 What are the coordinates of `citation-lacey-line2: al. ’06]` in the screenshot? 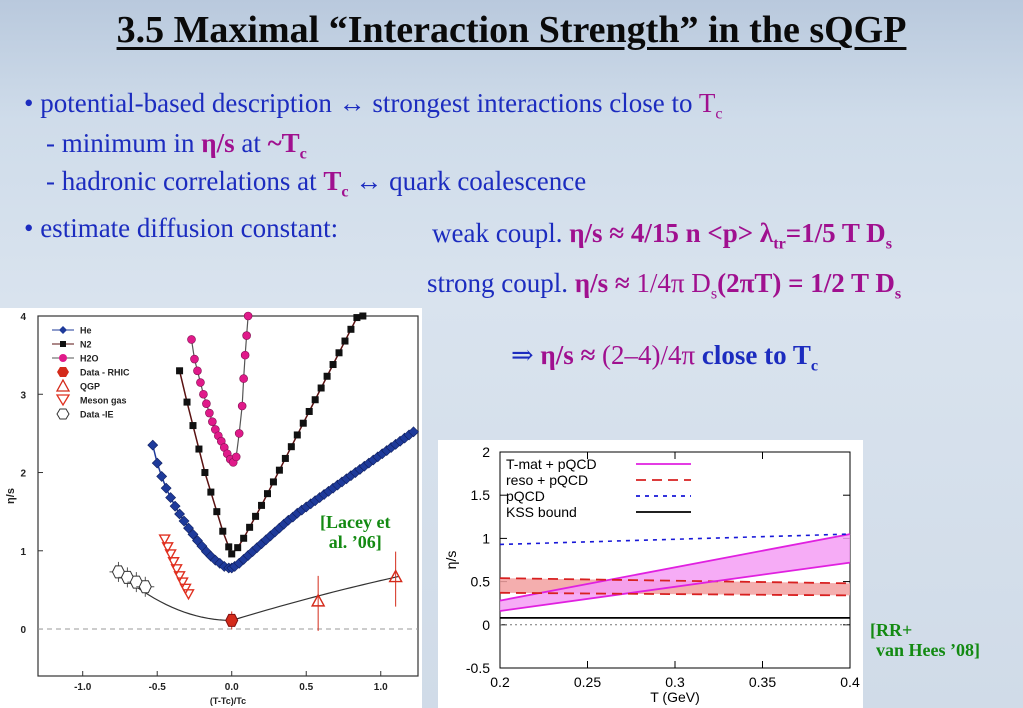 It's located at (355, 542).